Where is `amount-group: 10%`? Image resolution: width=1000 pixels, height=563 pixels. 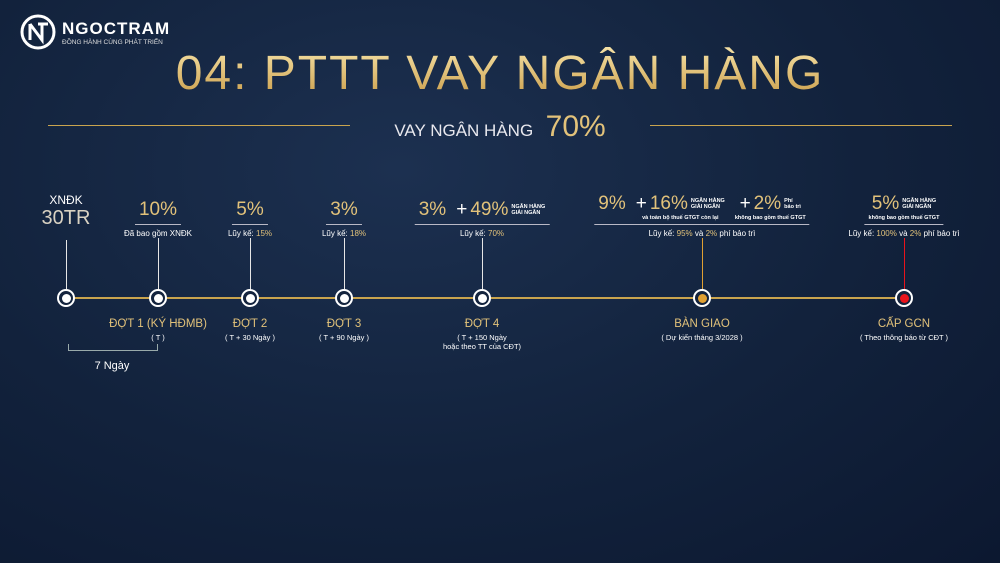
amount-group: 10% is located at coordinates (158, 210).